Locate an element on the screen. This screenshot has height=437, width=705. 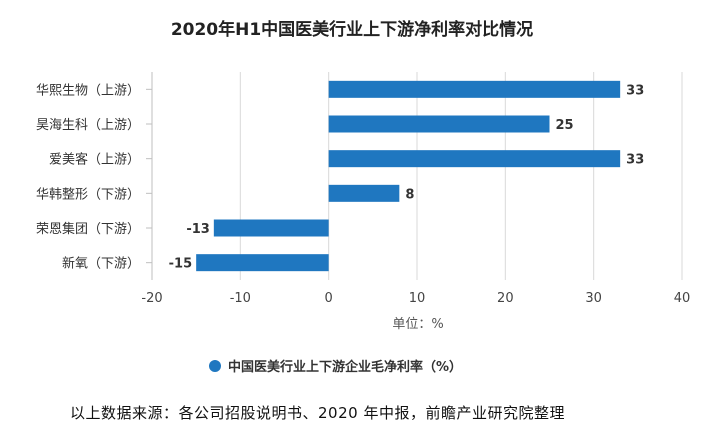
data-label: -15 is located at coordinates (181, 264).